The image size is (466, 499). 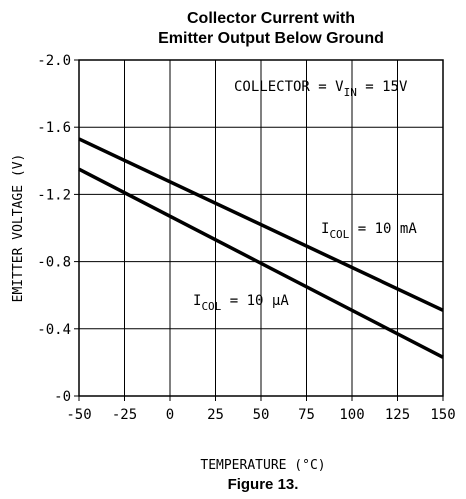 What do you see at coordinates (339, 234) in the screenshot?
I see `label-10mA-sub: COL` at bounding box center [339, 234].